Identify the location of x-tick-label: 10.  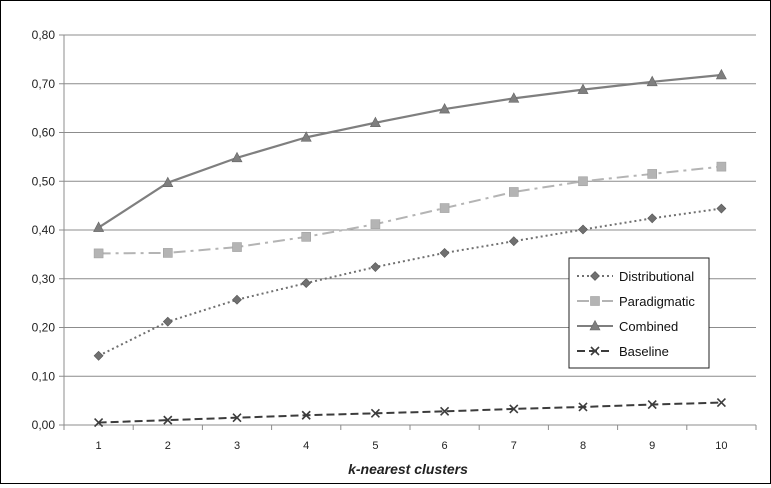
(721, 446).